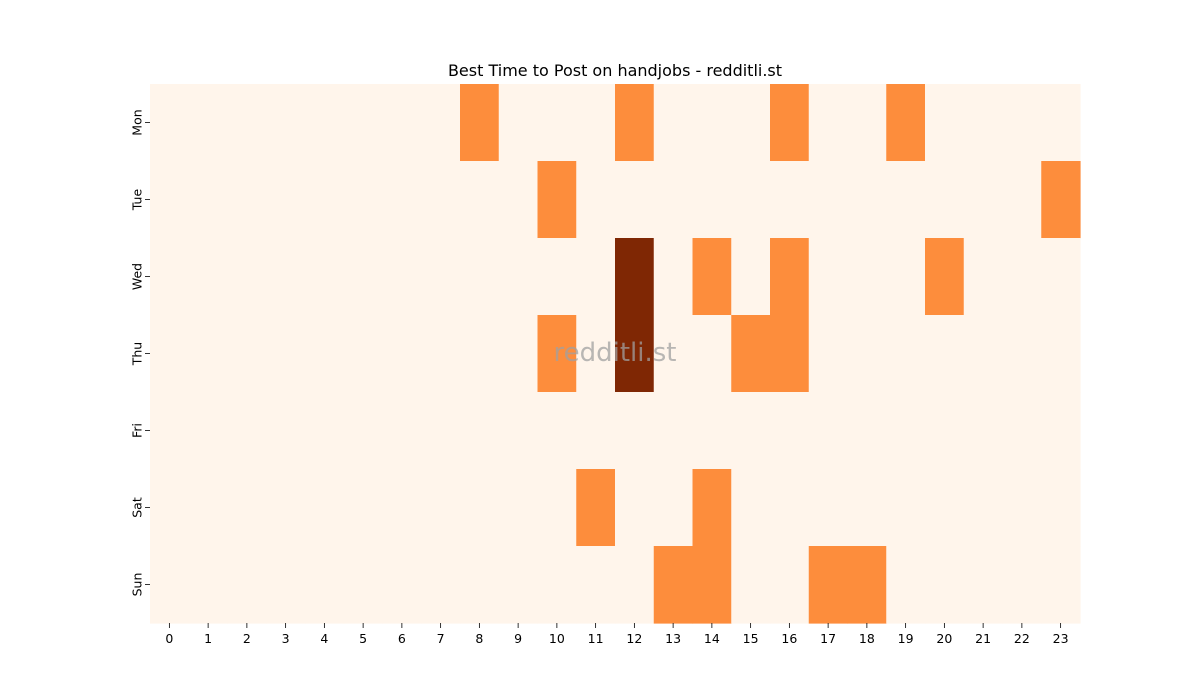 This screenshot has height=700, width=1200. Describe the element at coordinates (208, 638) in the screenshot. I see `x-tick-label-1: 1` at that location.